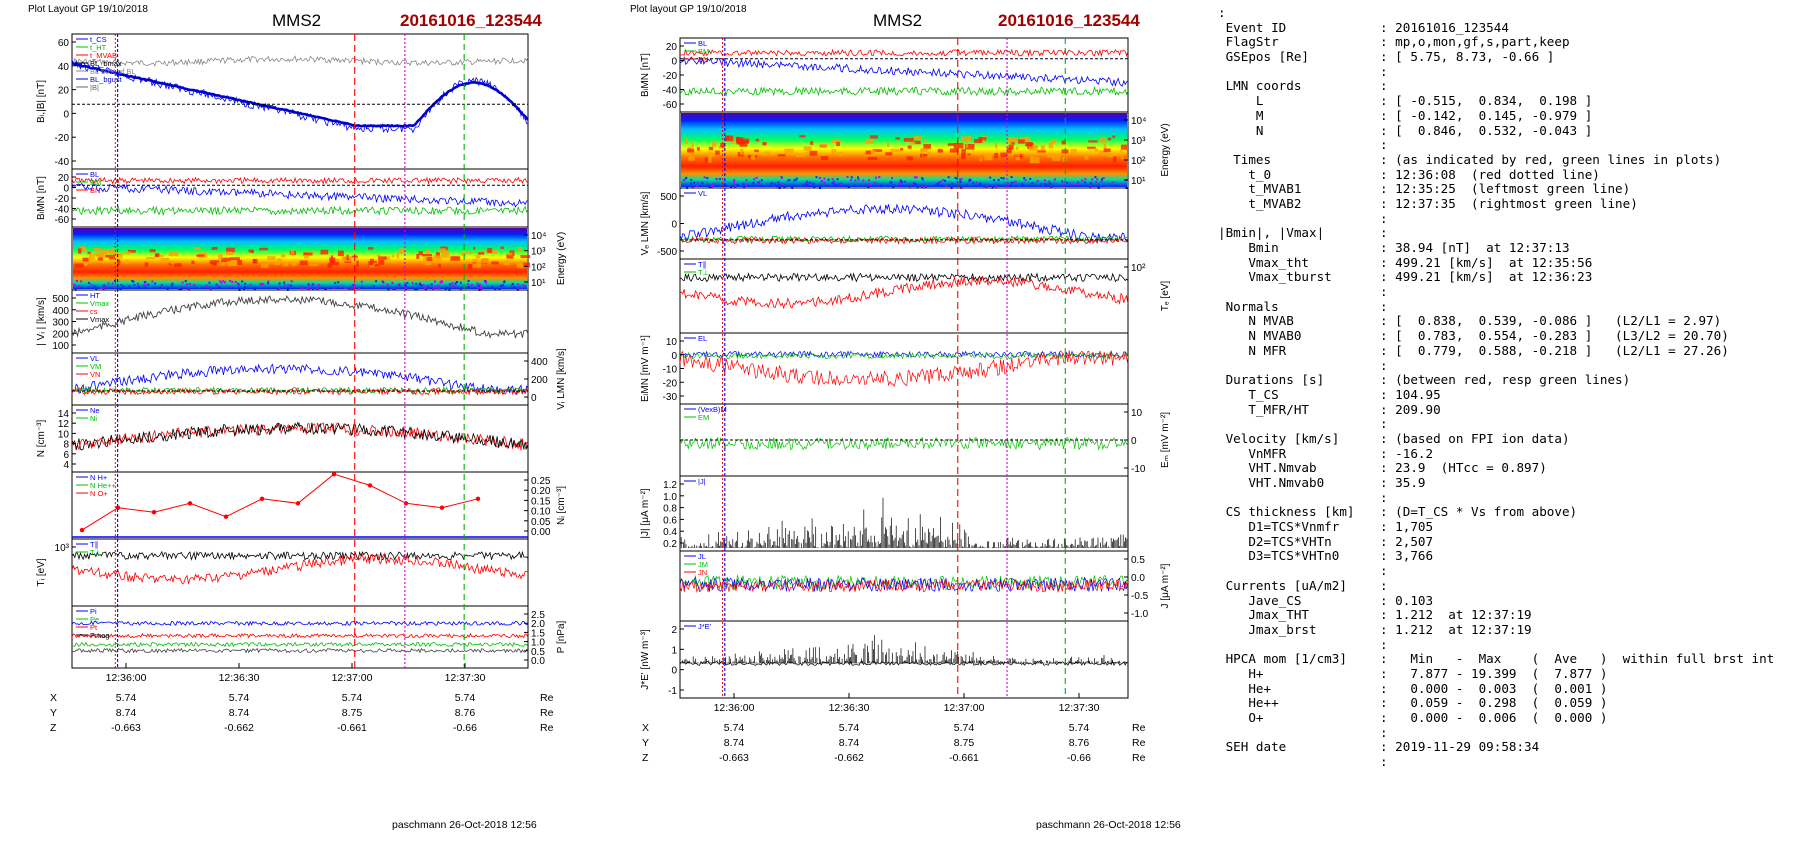 This screenshot has height=846, width=1804. I want to click on tick-label: 20, so click(672, 47).